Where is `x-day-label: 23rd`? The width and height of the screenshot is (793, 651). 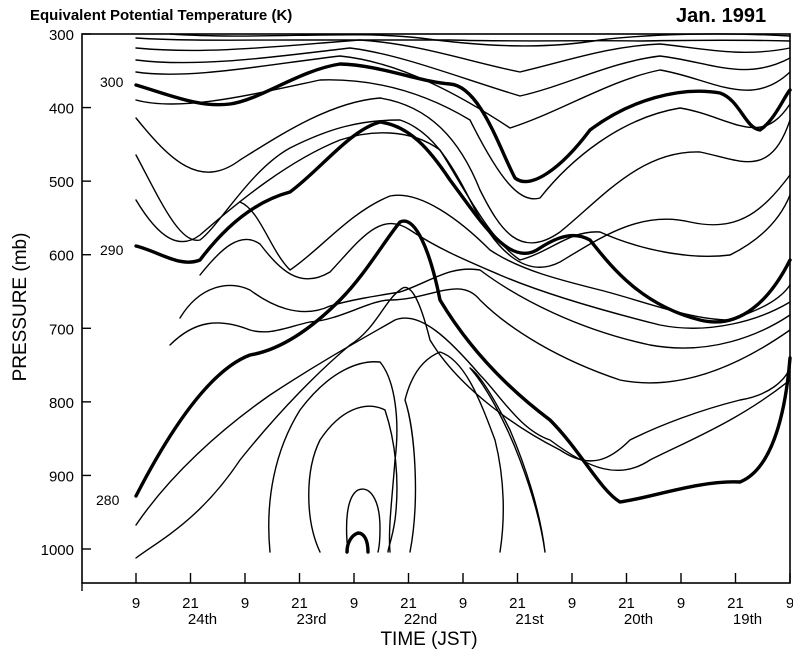
x-day-label: 23rd is located at coordinates (311, 619).